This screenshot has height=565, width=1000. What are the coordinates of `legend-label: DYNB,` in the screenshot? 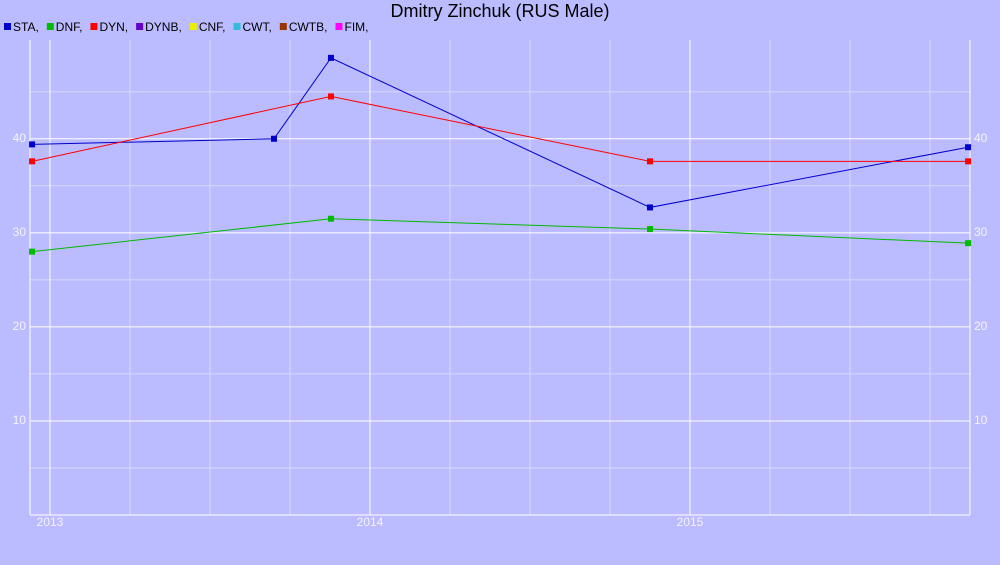 It's located at (163, 27).